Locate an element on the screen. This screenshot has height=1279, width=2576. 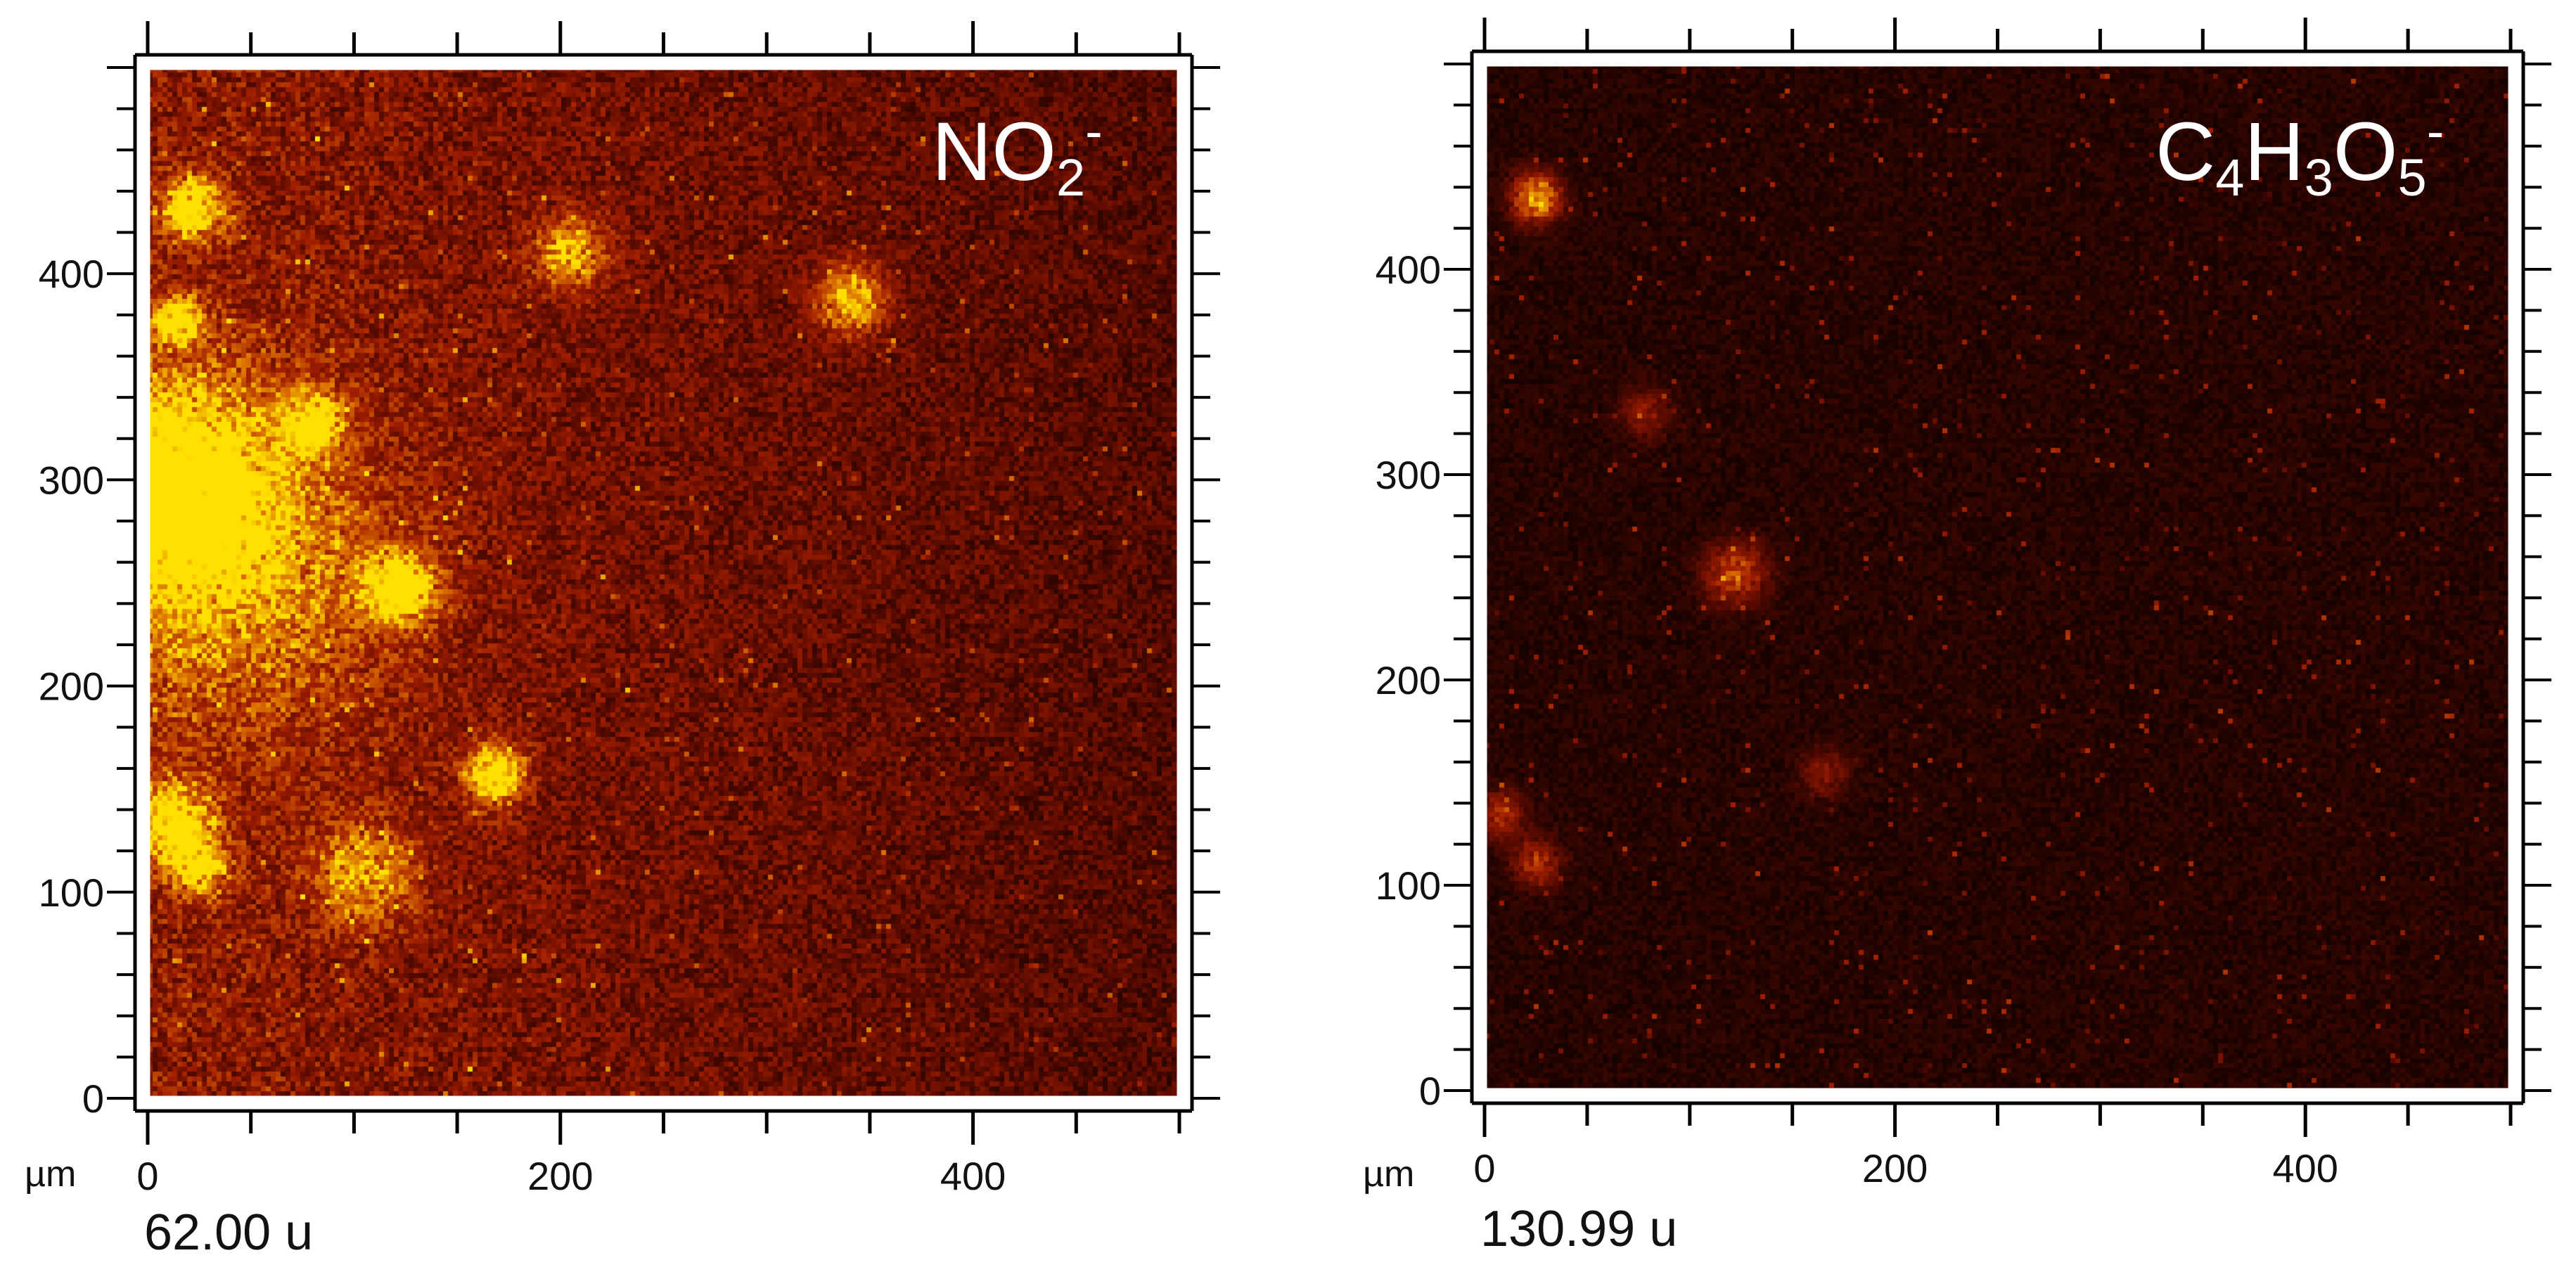
axis-unit-label-left: µm is located at coordinates (51, 1175).